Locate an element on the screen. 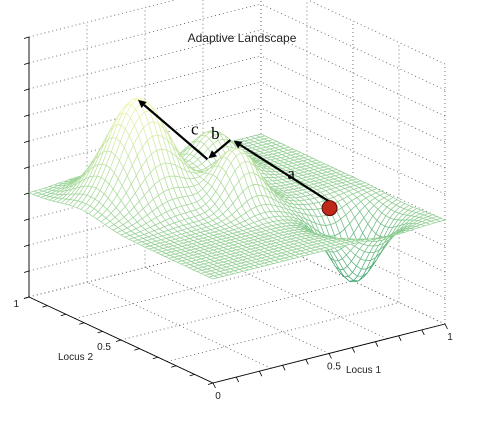  arrow-b-head is located at coordinates (213, 154).